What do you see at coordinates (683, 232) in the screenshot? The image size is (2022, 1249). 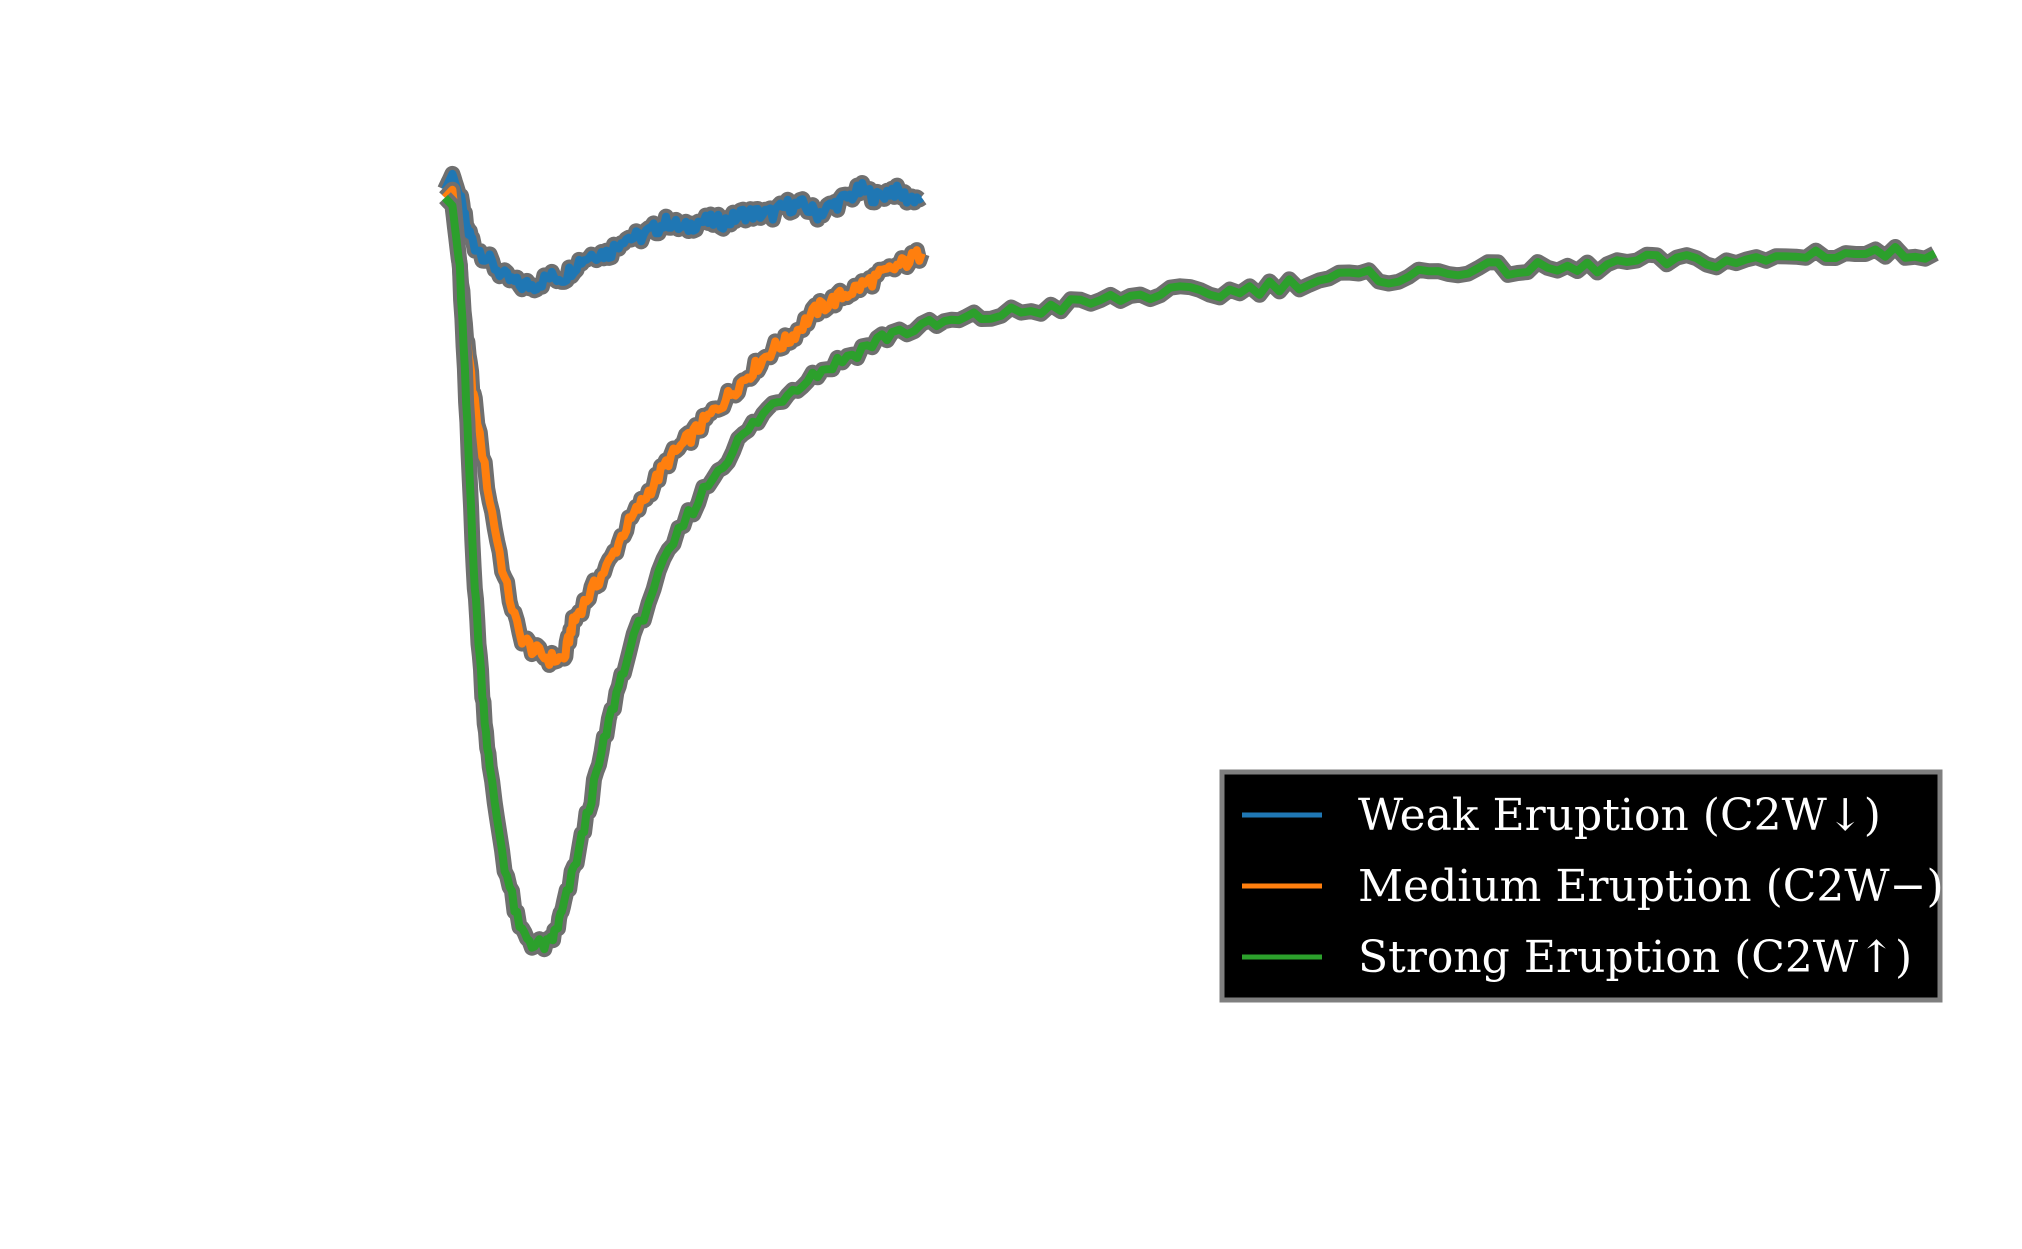 I see `series-line-weak` at bounding box center [683, 232].